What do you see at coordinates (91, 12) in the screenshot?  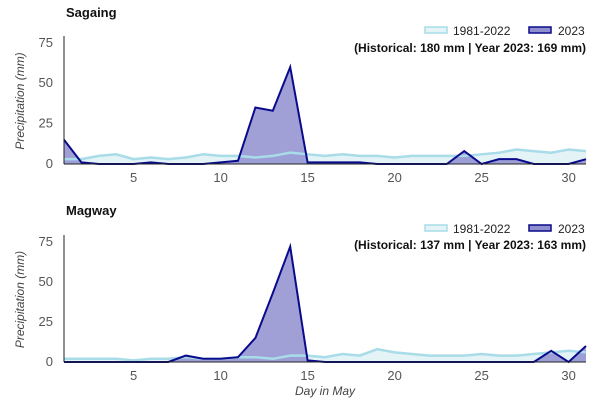 I see `panel-title: Sagaing` at bounding box center [91, 12].